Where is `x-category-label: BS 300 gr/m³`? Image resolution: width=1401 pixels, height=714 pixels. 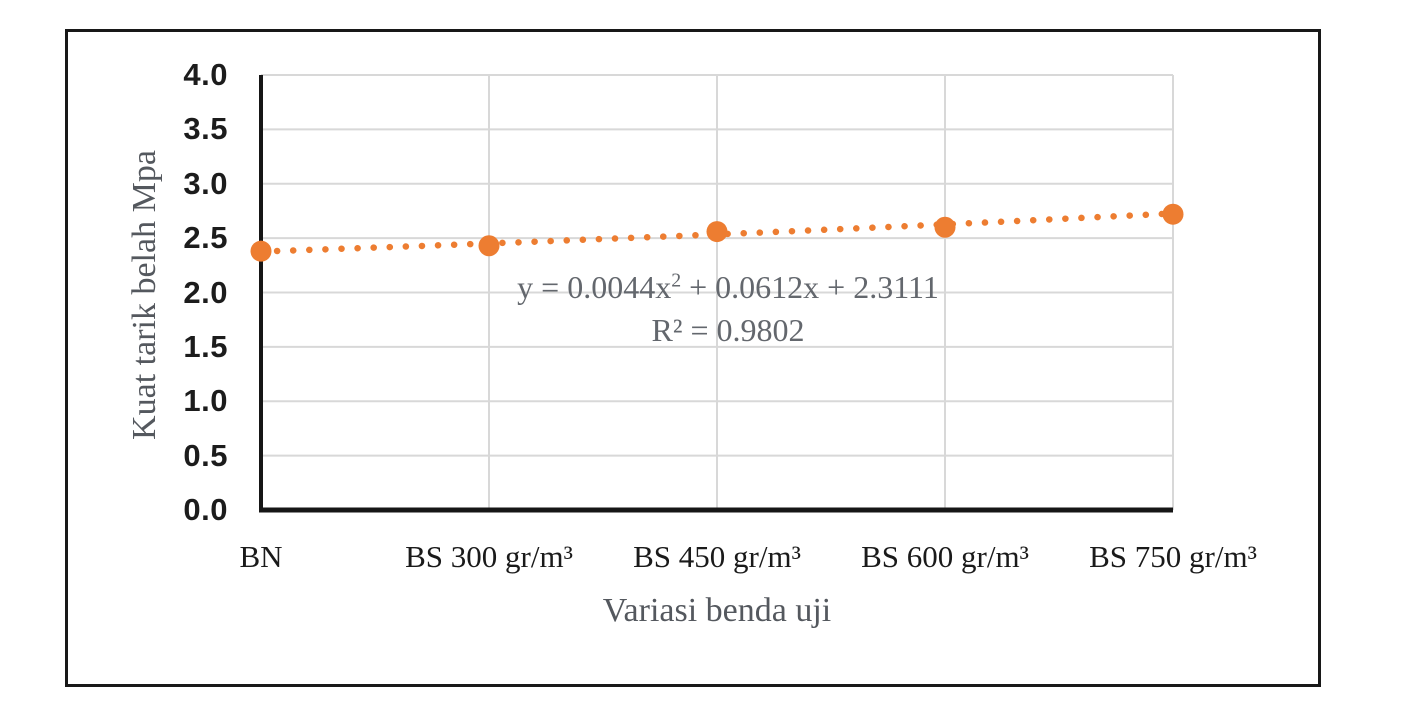 x-category-label: BS 300 gr/m³ is located at coordinates (489, 556).